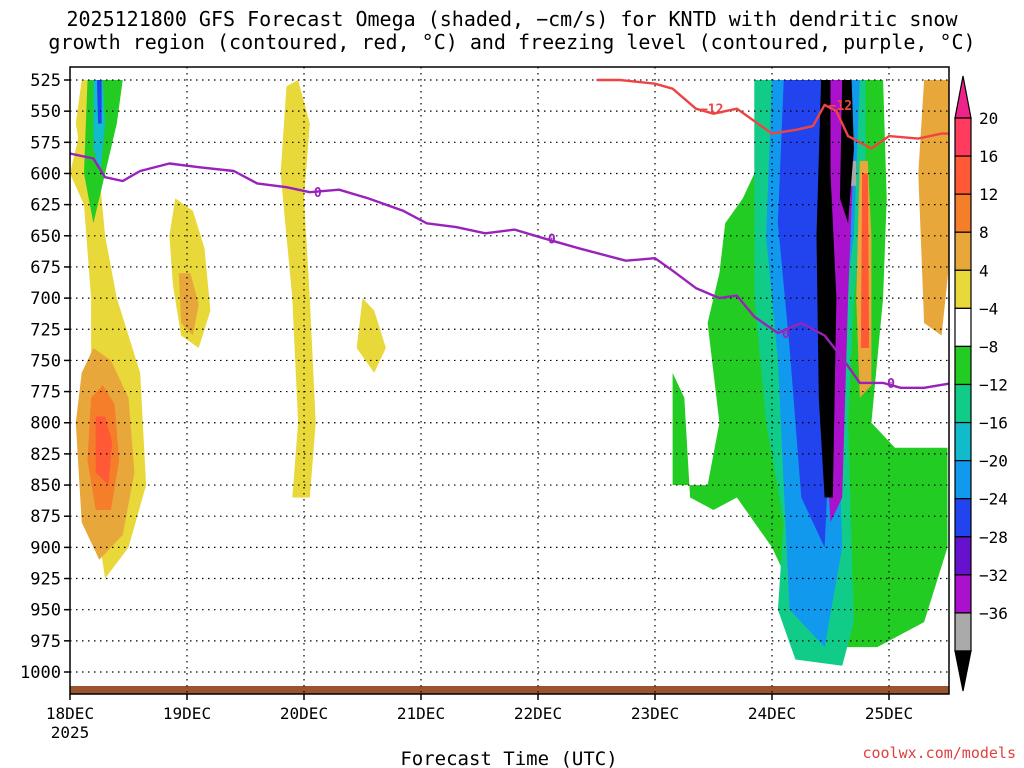 This screenshot has height=768, width=1024. I want to click on y-tick-label-575: 575, so click(45, 143).